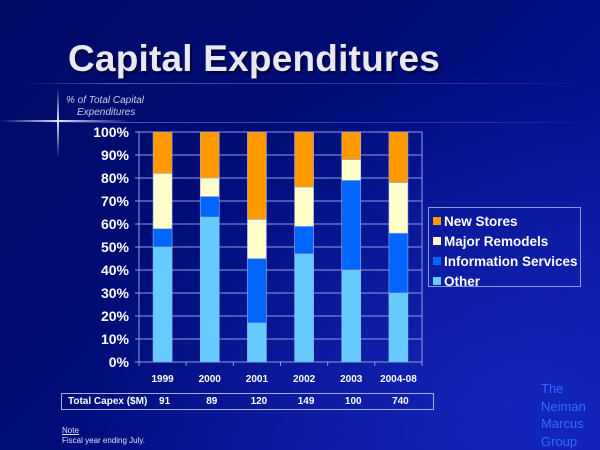  What do you see at coordinates (506, 281) in the screenshot?
I see `legend-item: Other` at bounding box center [506, 281].